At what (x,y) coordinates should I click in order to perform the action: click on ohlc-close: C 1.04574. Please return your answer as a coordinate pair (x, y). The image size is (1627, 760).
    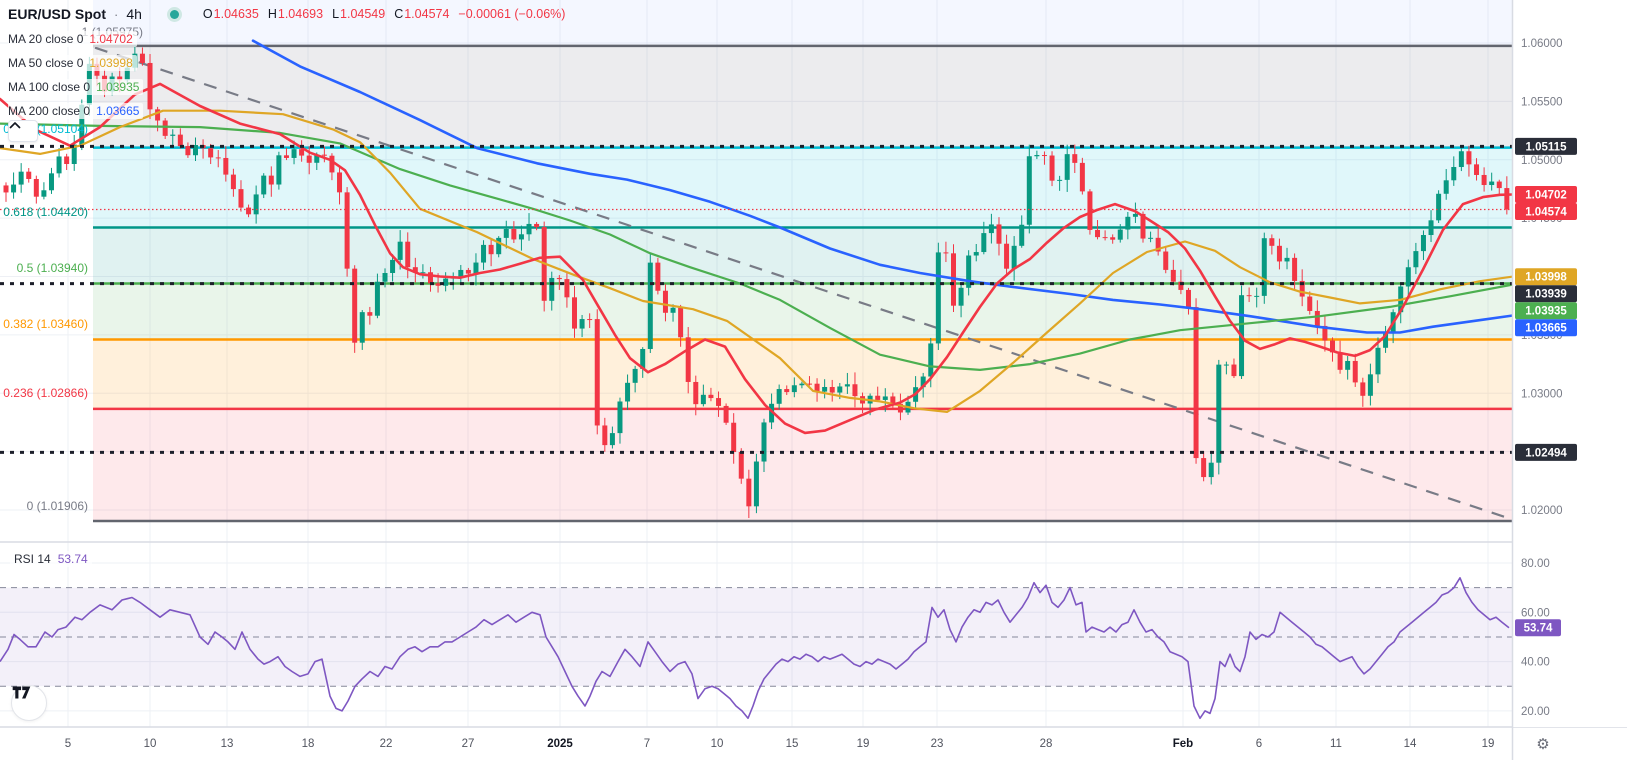
    Looking at the image, I should click on (422, 14).